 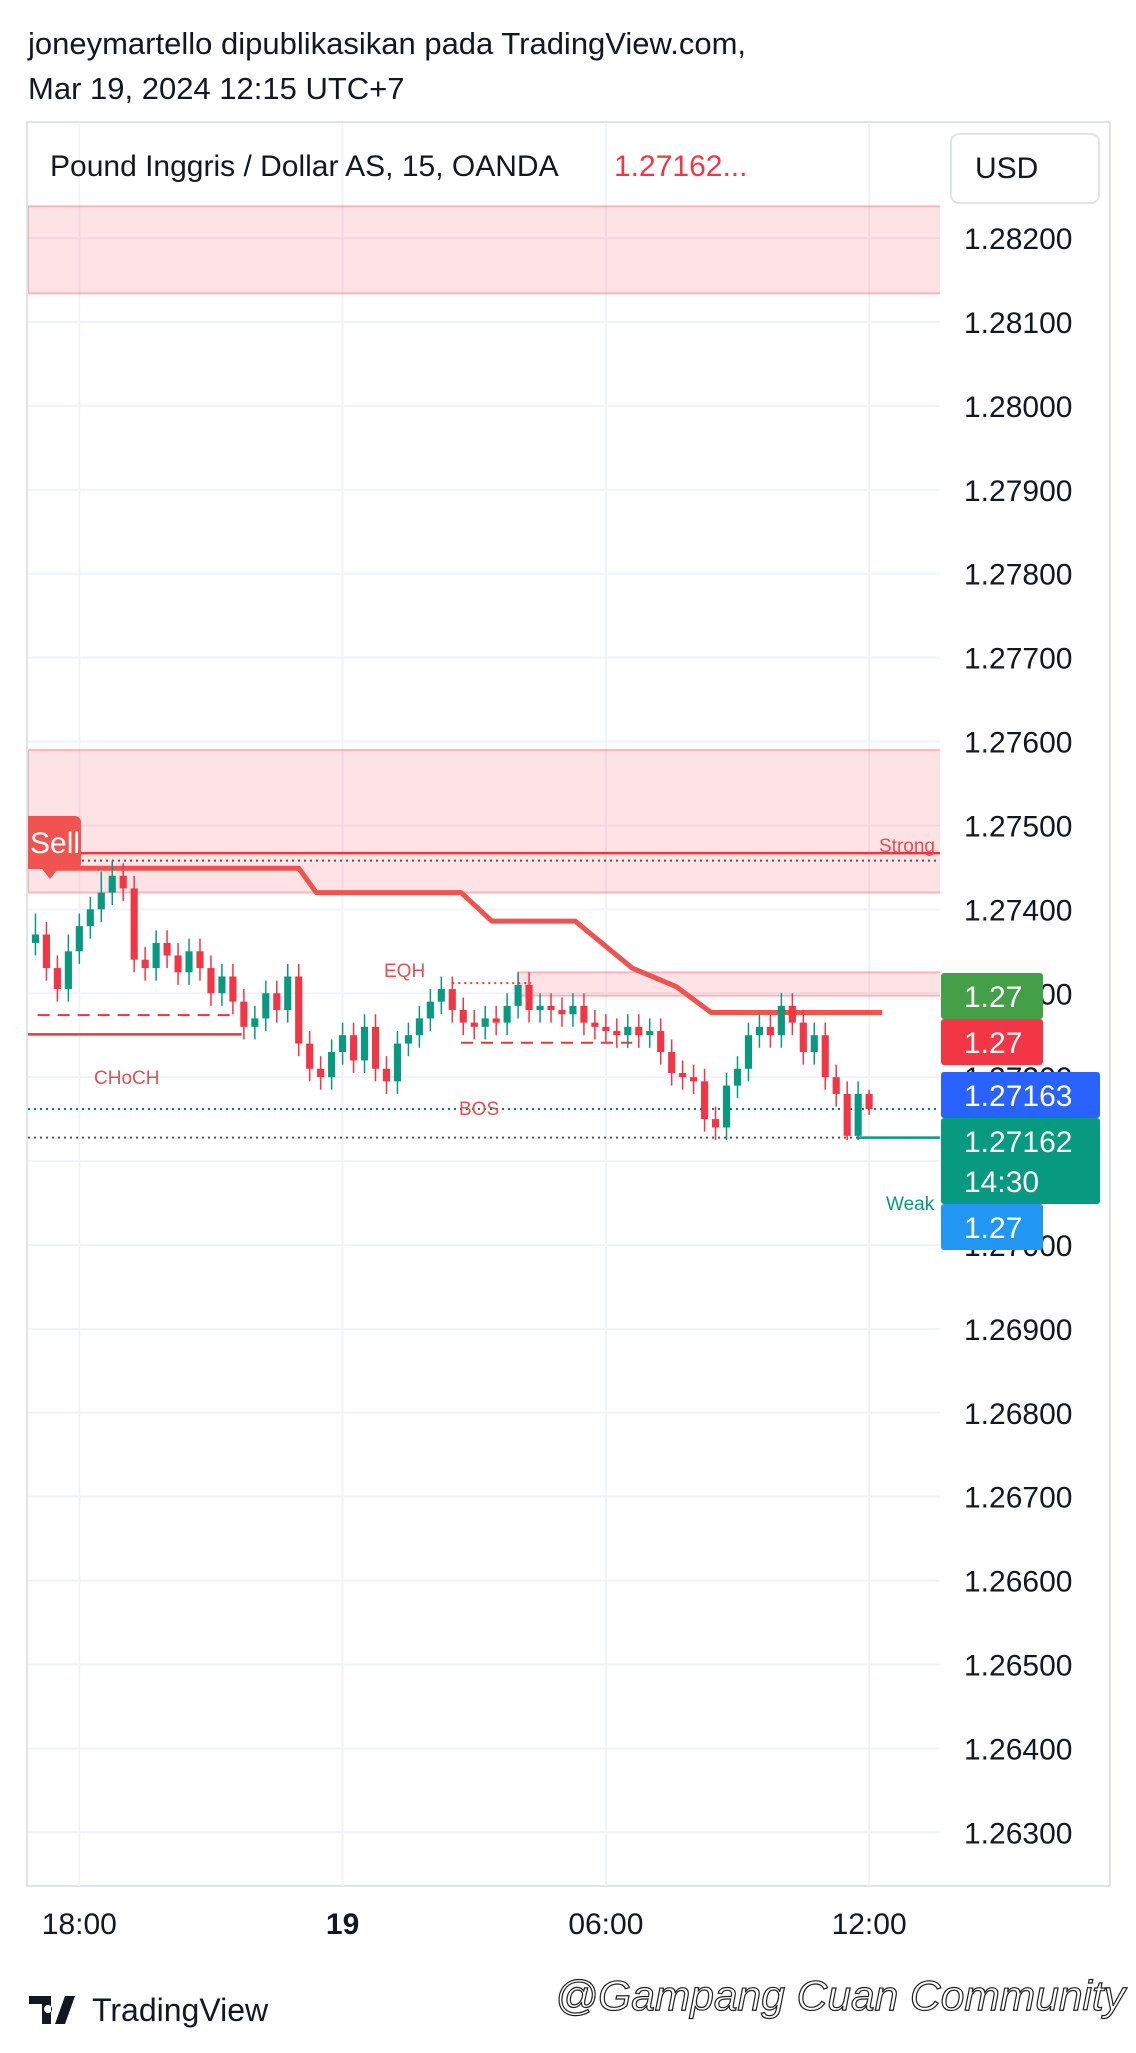 I want to click on y-tick-label: 1.26500, so click(x=1018, y=1665).